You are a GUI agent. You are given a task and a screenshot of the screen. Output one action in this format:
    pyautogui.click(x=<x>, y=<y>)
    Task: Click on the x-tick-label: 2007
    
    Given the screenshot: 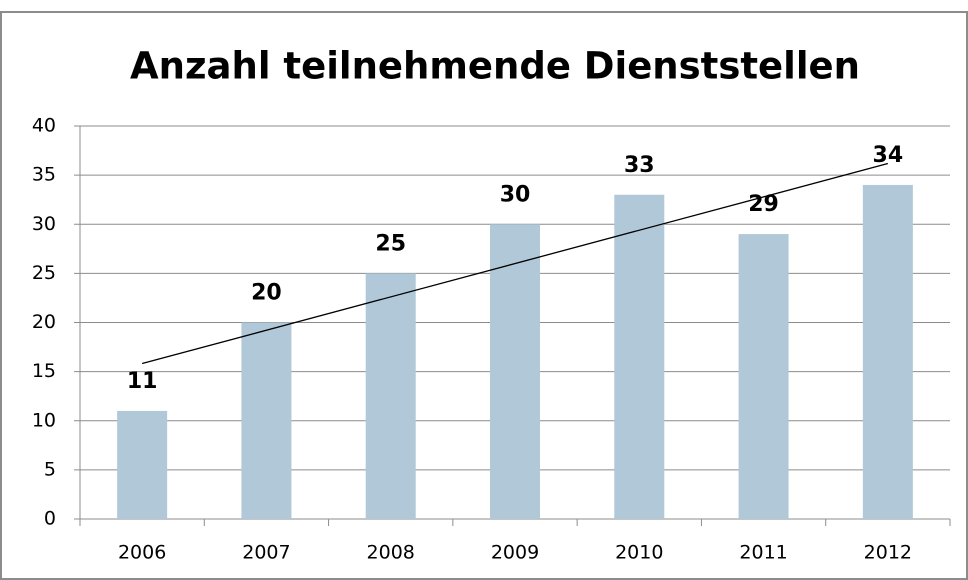 What is the action you would take?
    pyautogui.click(x=266, y=553)
    